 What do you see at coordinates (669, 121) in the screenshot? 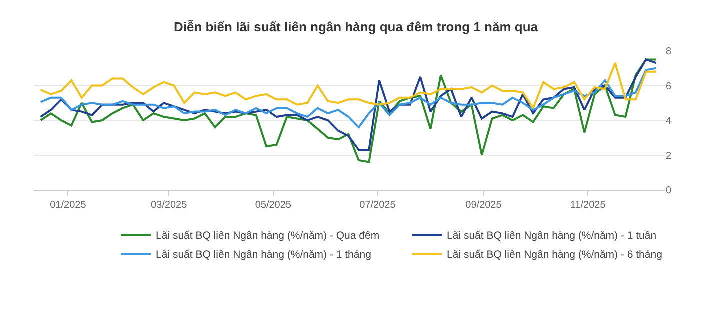
I see `y-tick-label: 4` at bounding box center [669, 121].